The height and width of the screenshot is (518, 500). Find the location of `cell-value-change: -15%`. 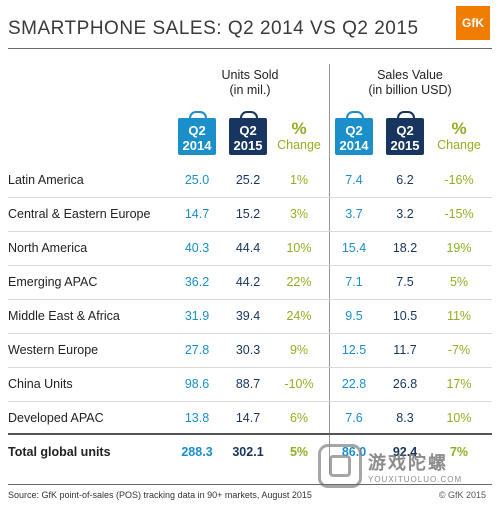

cell-value-change: -15% is located at coordinates (459, 214).